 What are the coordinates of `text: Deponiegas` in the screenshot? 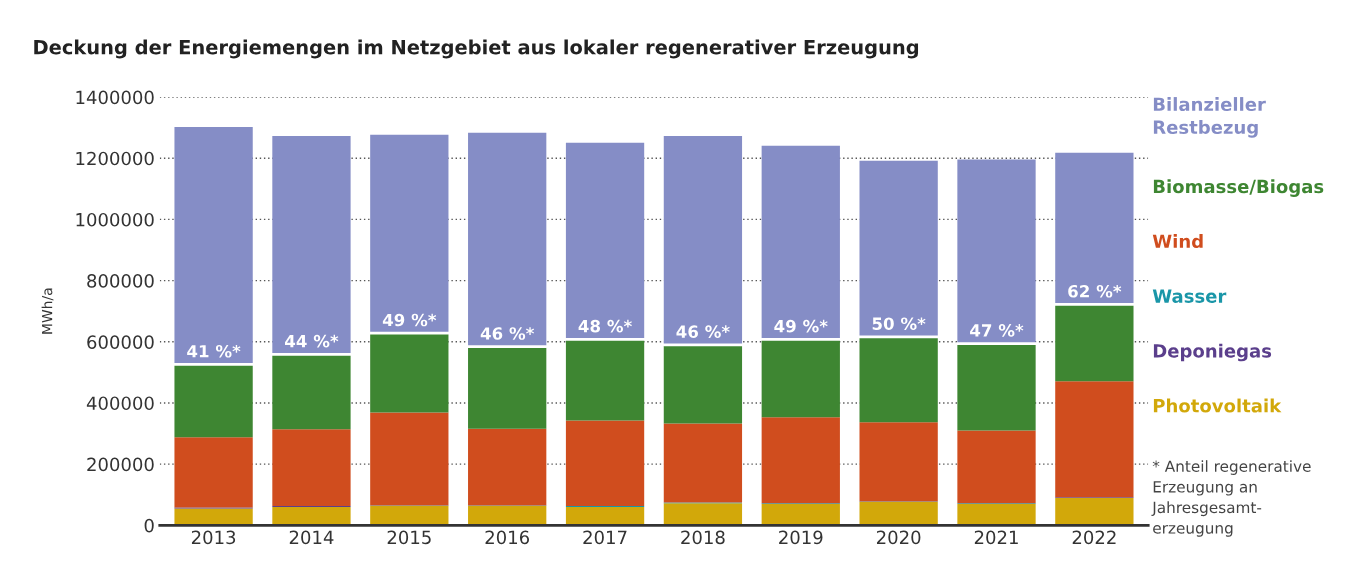 It's located at (1212, 352).